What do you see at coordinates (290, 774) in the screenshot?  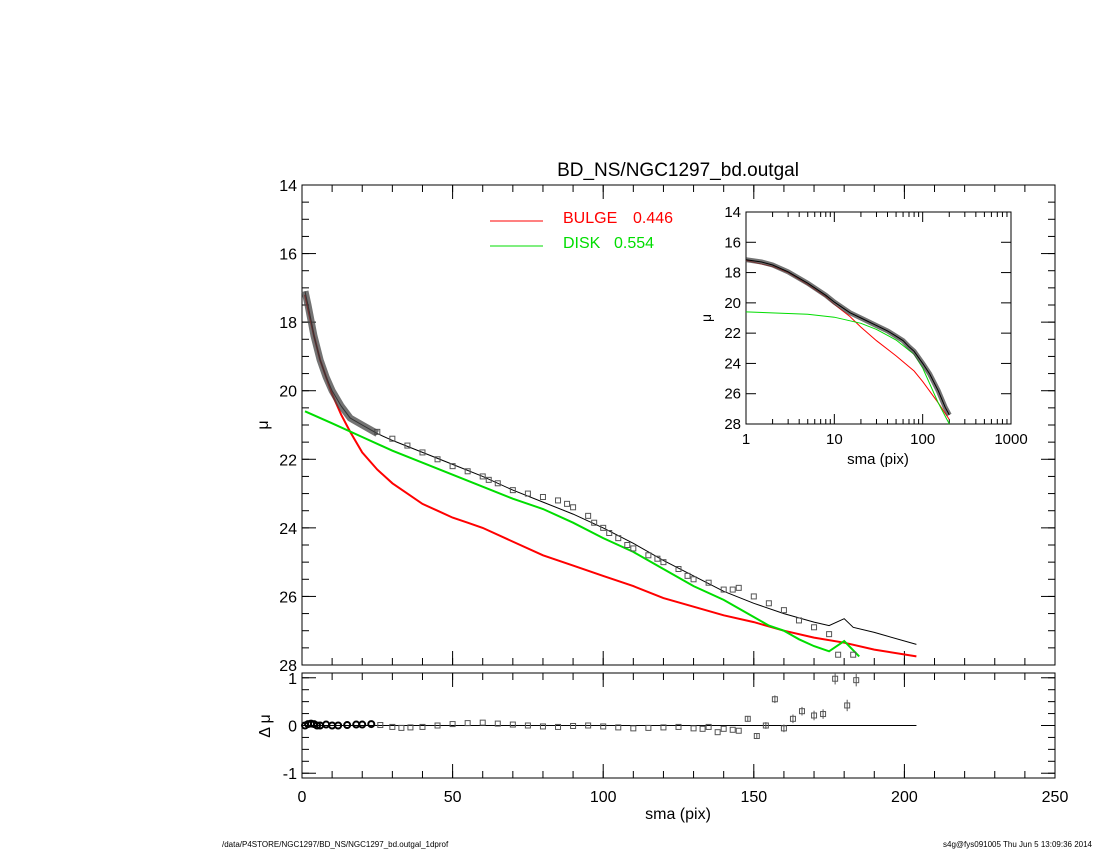 I see `y-tick-label: -1` at bounding box center [290, 774].